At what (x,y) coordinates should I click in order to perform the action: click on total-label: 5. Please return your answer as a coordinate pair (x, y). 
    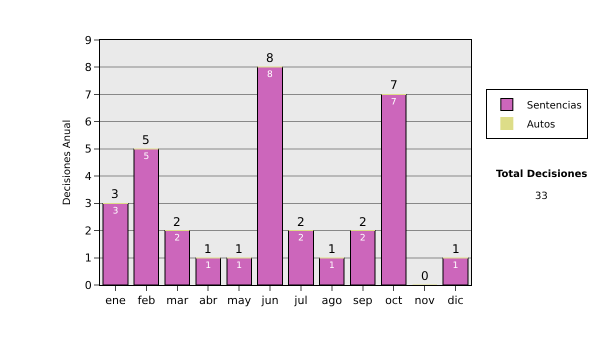
    Looking at the image, I should click on (146, 140).